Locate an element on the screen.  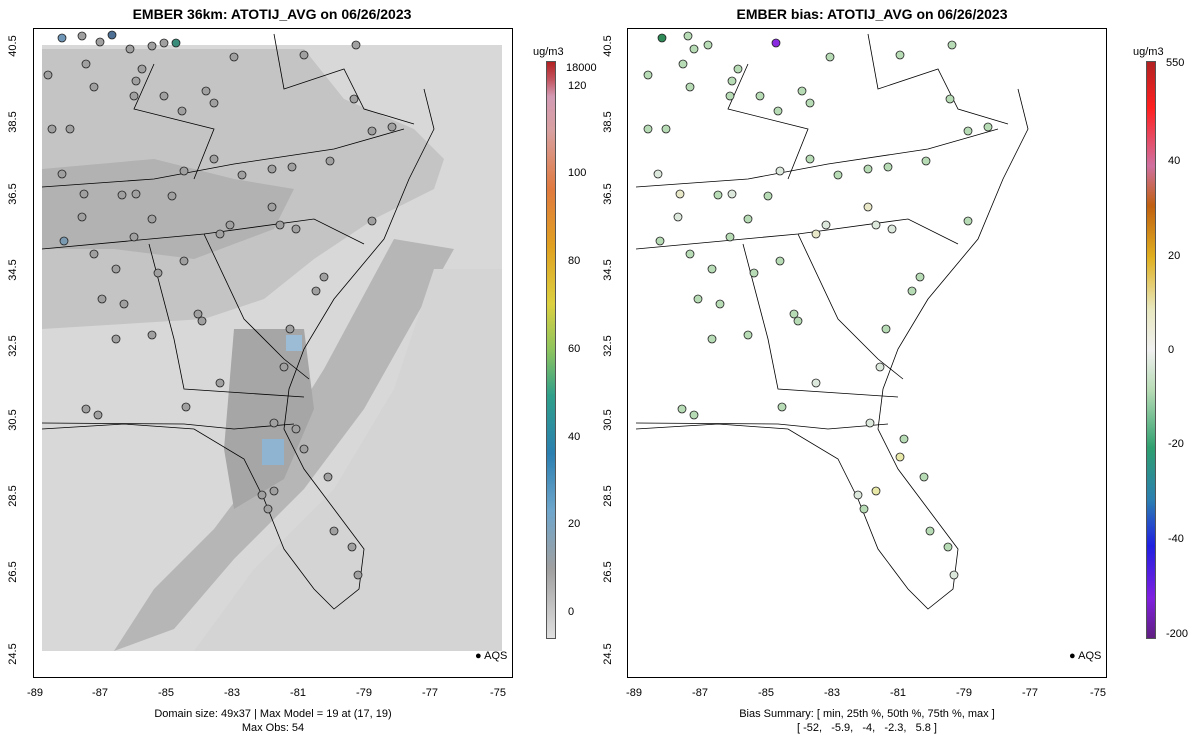
right-colorbar-unit: ug/m3 is located at coordinates (1148, 52).